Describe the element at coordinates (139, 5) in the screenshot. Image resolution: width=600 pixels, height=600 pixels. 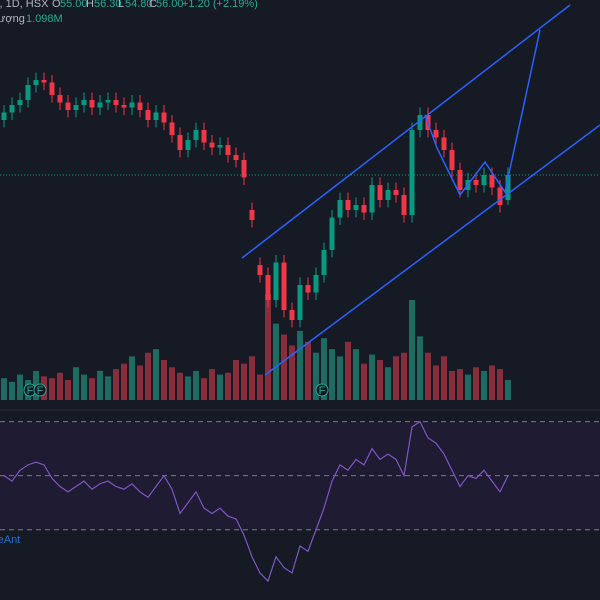
I see `low-value: 54.80` at that location.